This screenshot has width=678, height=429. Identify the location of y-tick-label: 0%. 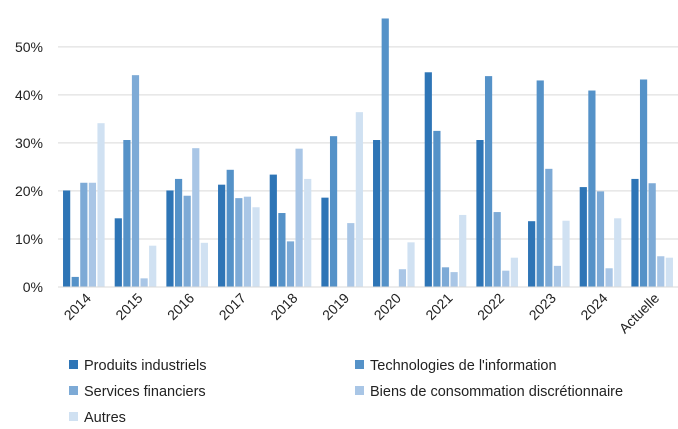
(33, 287).